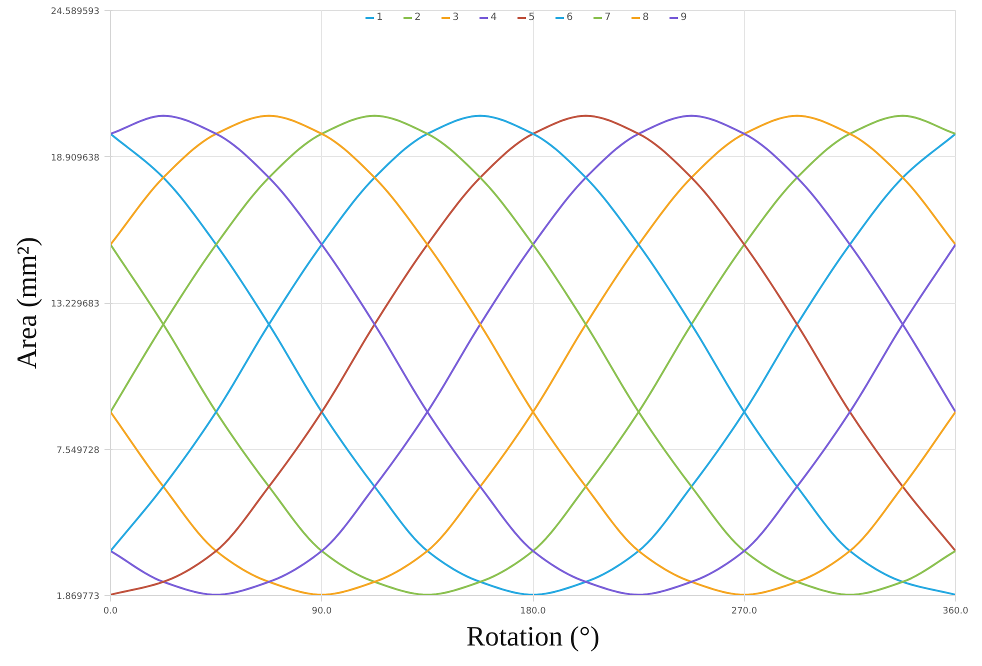 Image resolution: width=982 pixels, height=666 pixels. I want to click on legend-label: 7, so click(608, 17).